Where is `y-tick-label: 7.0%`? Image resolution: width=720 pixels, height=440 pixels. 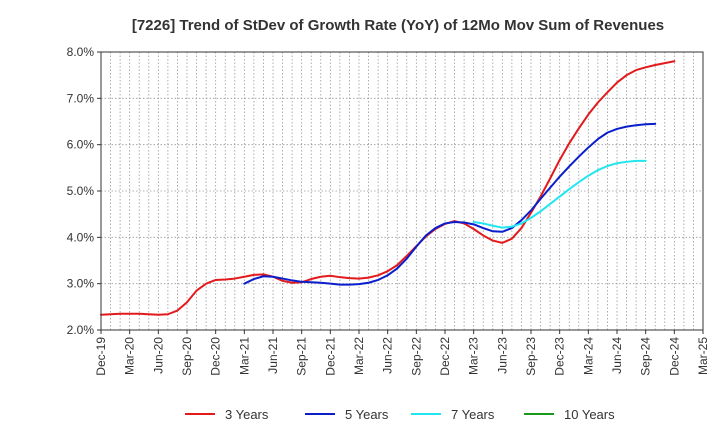
y-tick-label: 7.0% is located at coordinates (81, 98).